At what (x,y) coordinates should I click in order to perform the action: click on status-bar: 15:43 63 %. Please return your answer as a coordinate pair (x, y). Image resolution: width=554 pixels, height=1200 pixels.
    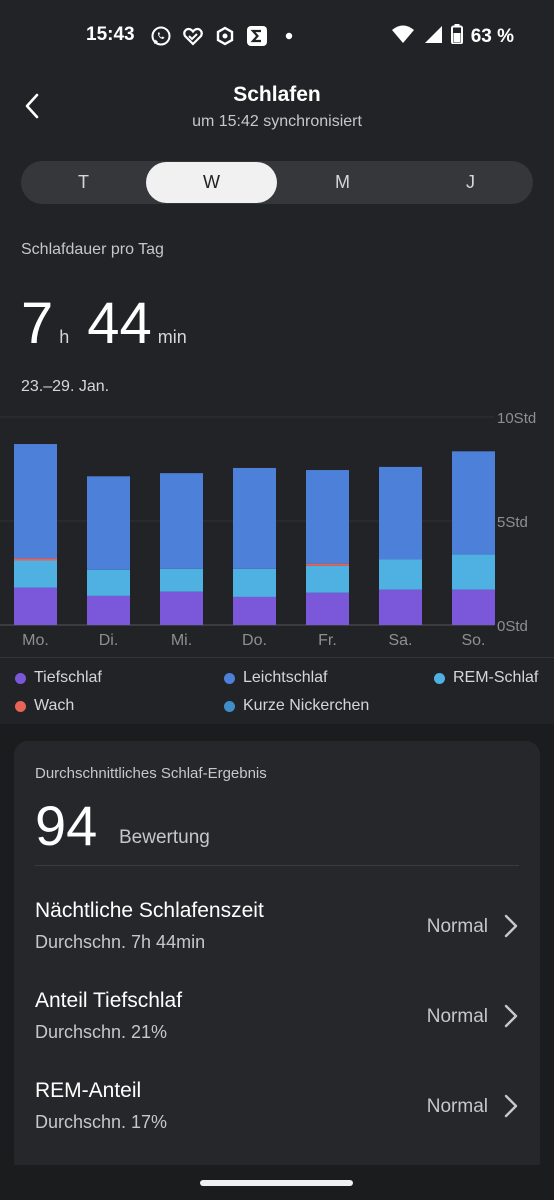
    Looking at the image, I should click on (277, 36).